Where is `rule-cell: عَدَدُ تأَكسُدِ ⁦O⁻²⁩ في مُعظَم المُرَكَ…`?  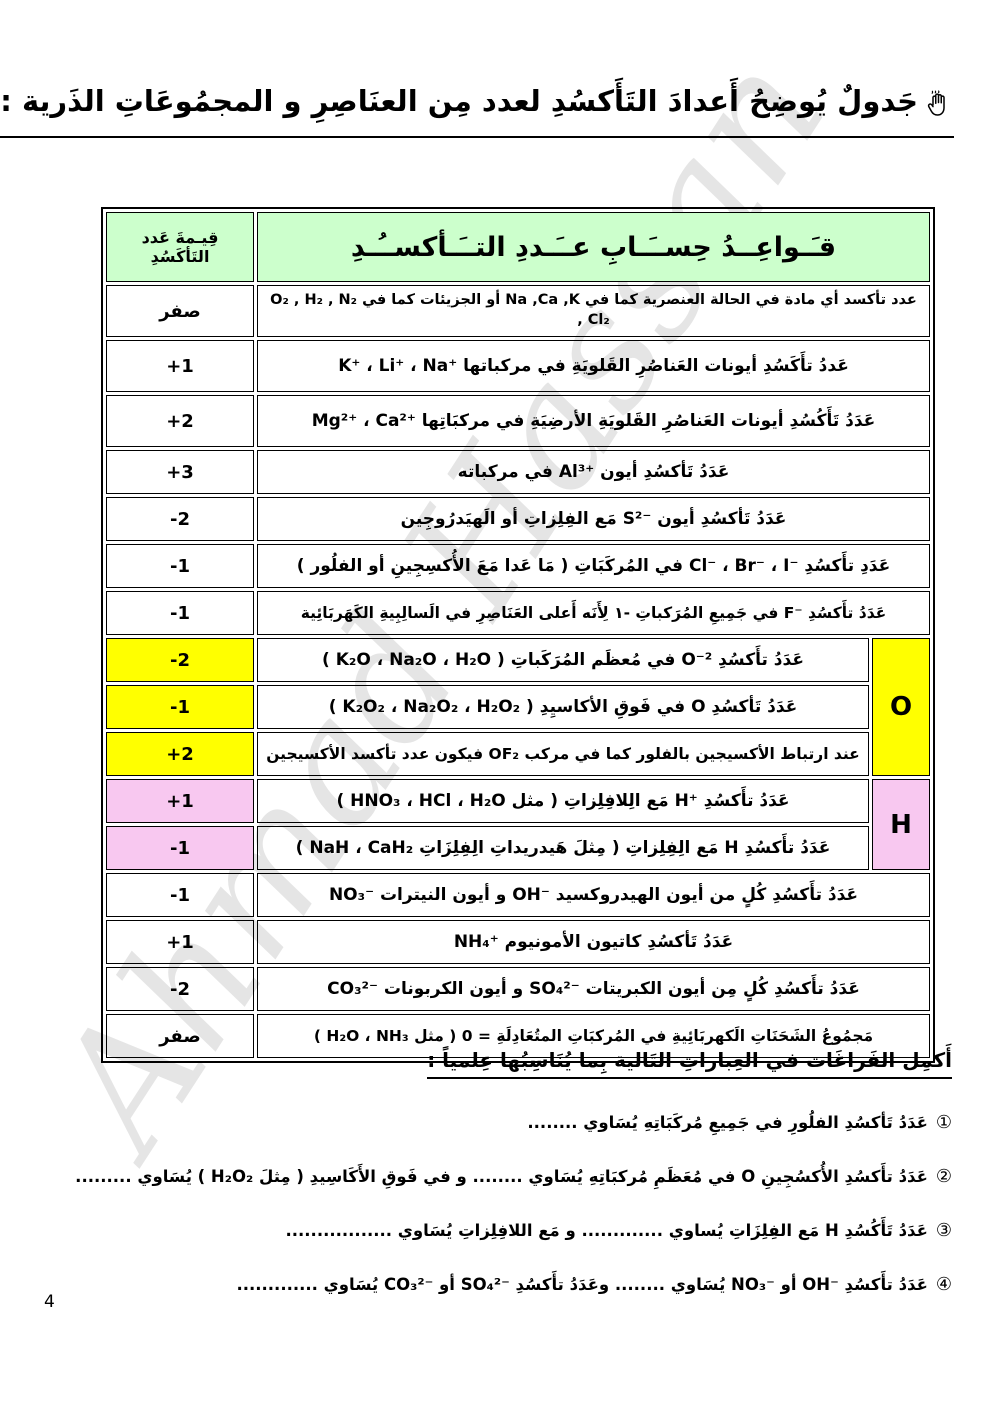
rule-cell: عَدَدُ تأَكسُدِ ⁦O⁻²⁩ في مُعظَم المُرَكَ… is located at coordinates (563, 660).